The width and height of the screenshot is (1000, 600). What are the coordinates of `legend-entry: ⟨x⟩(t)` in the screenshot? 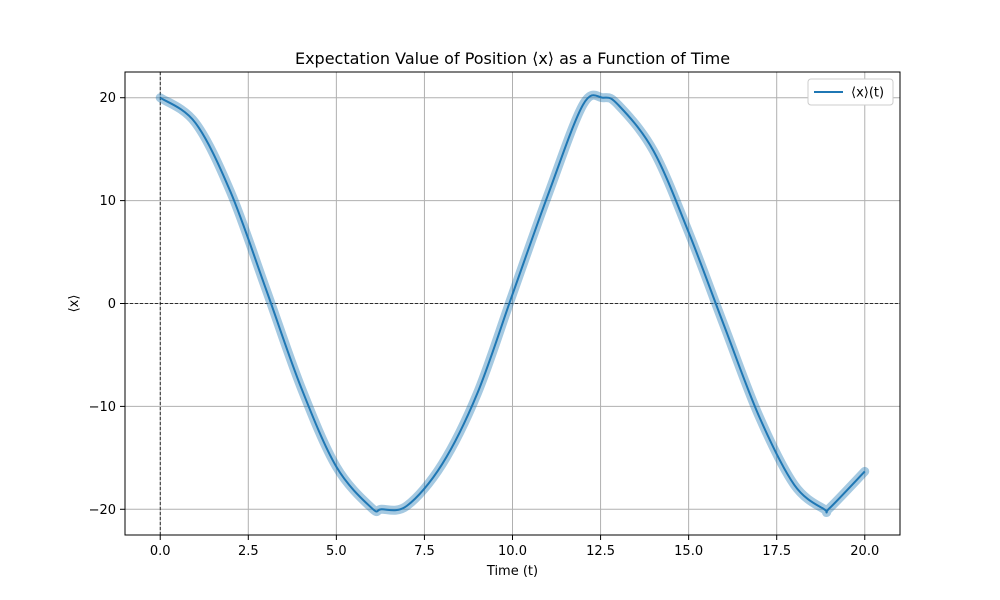 It's located at (867, 93).